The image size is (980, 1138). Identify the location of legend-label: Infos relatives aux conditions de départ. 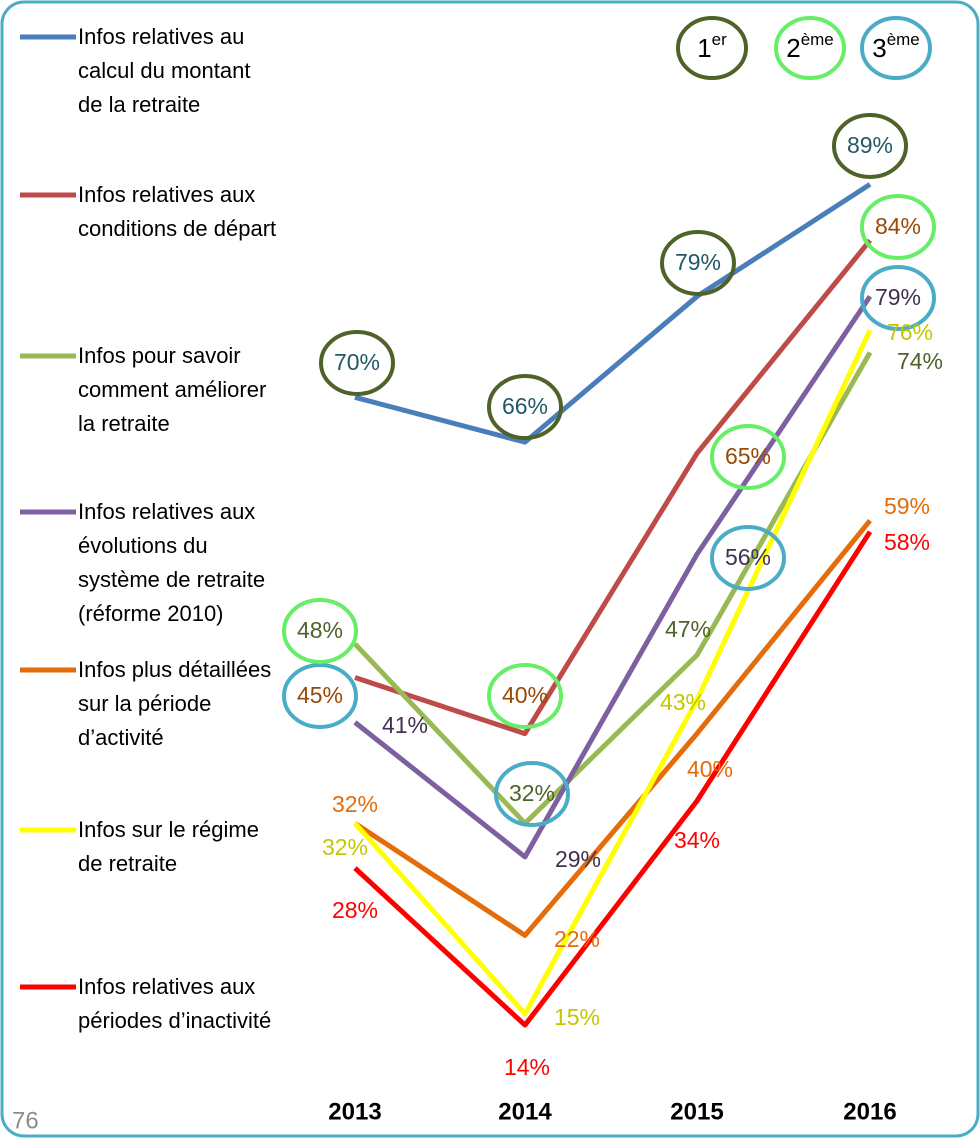
(177, 211).